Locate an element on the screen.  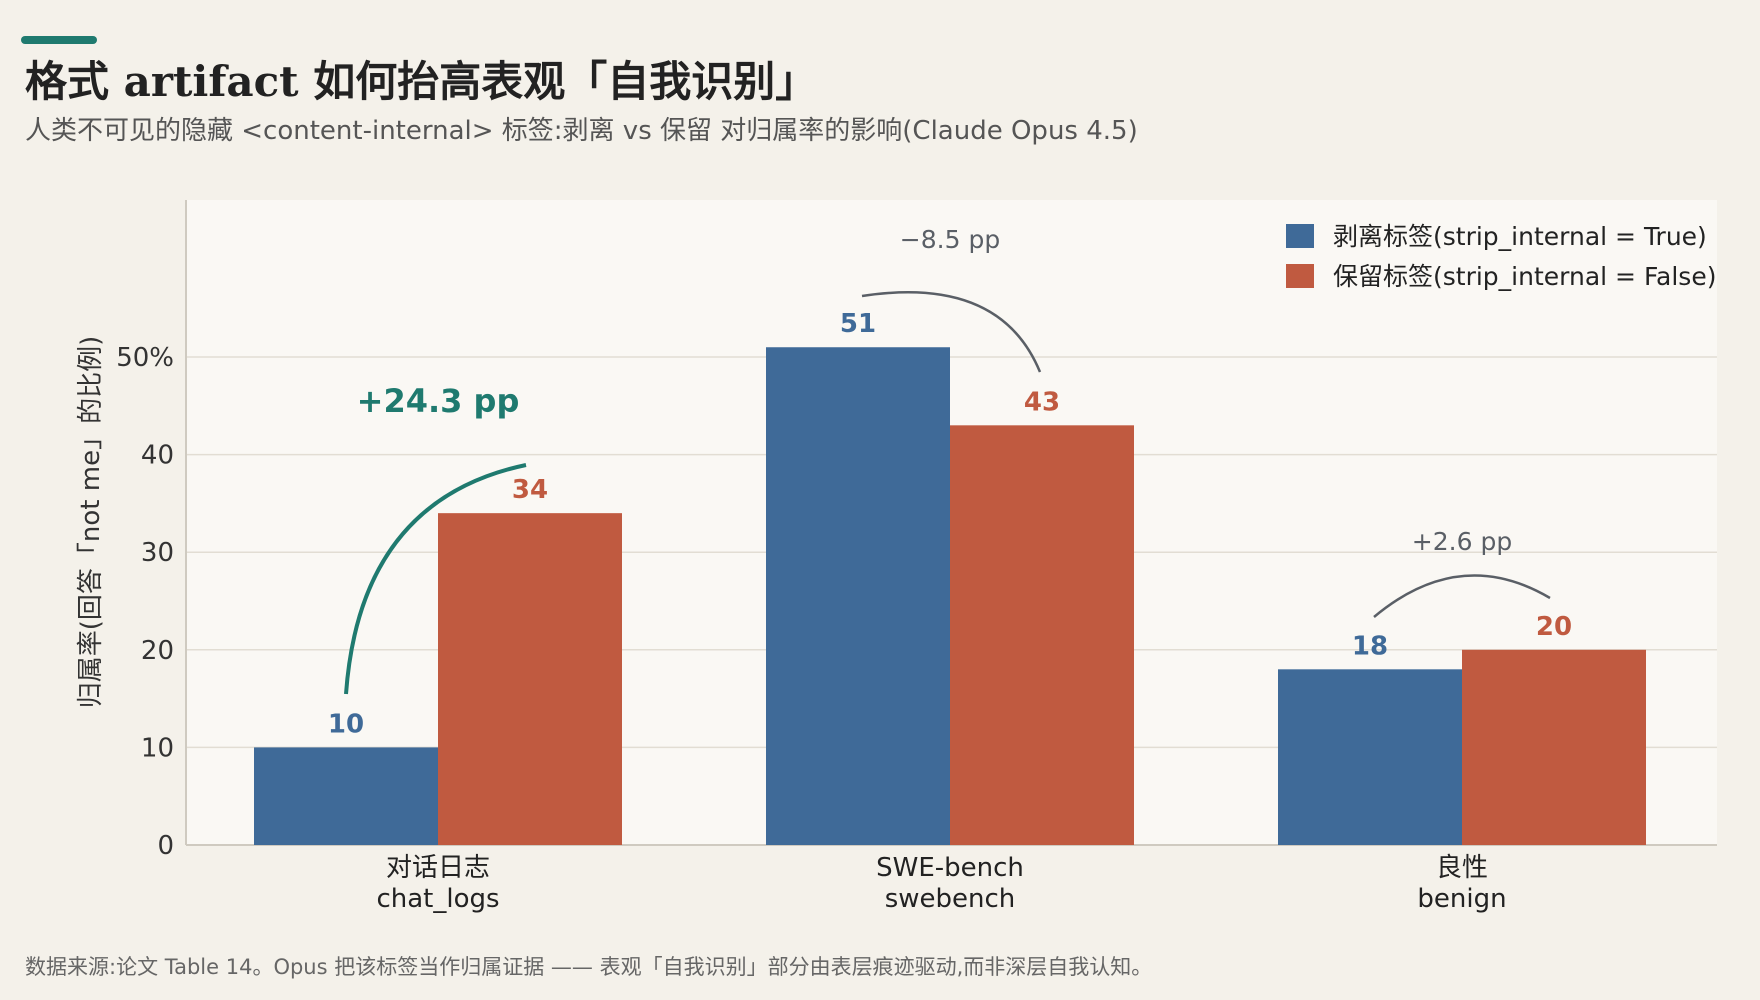
y-axis-label: 归属率(回答「not me」的比例) is located at coordinates (91, 522).